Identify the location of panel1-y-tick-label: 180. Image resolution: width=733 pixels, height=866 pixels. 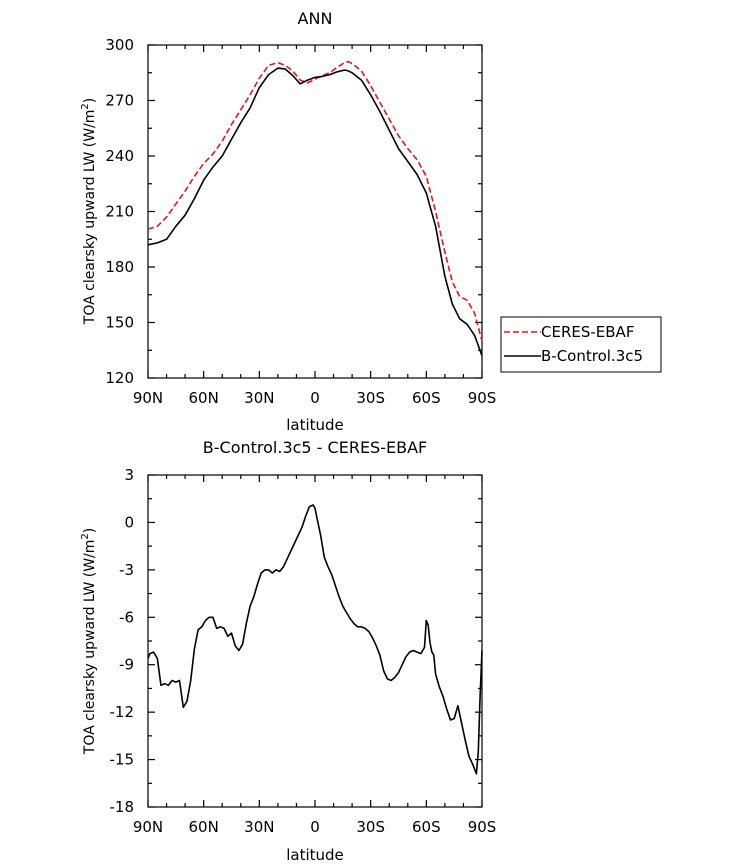
(119, 267).